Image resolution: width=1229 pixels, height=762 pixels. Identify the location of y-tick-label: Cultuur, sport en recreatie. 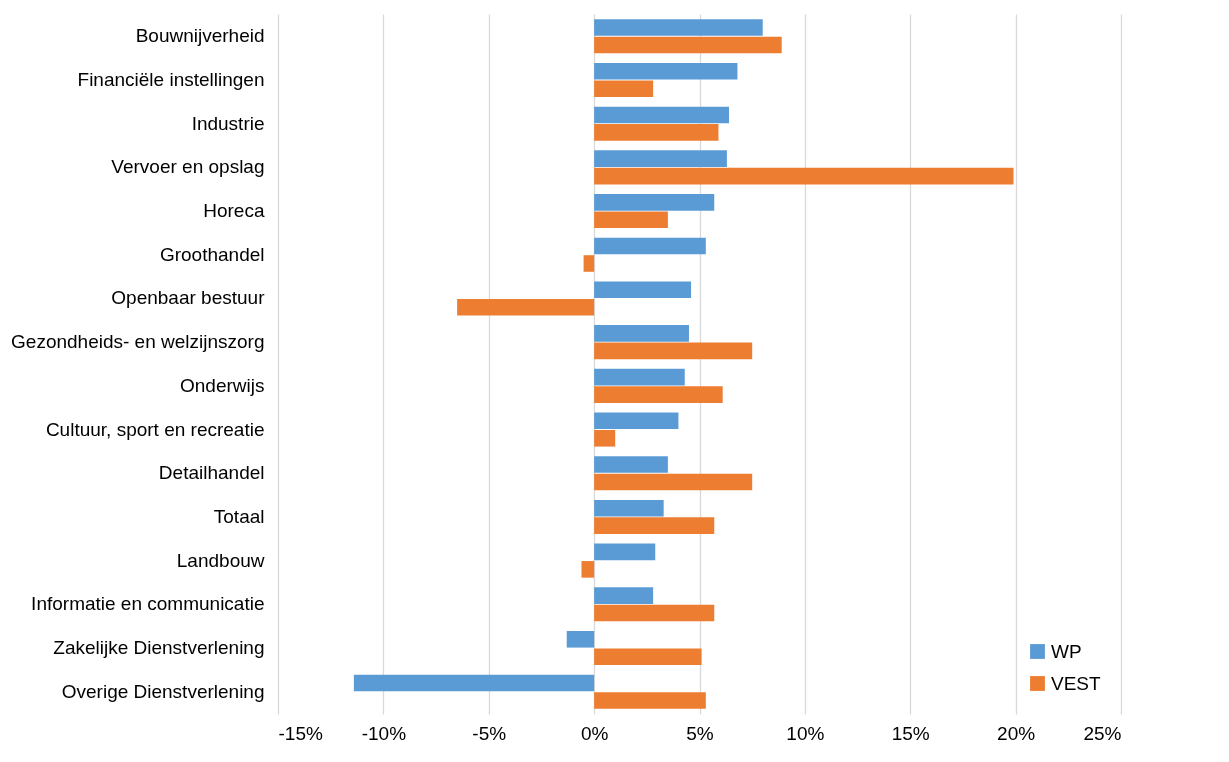
(155, 429).